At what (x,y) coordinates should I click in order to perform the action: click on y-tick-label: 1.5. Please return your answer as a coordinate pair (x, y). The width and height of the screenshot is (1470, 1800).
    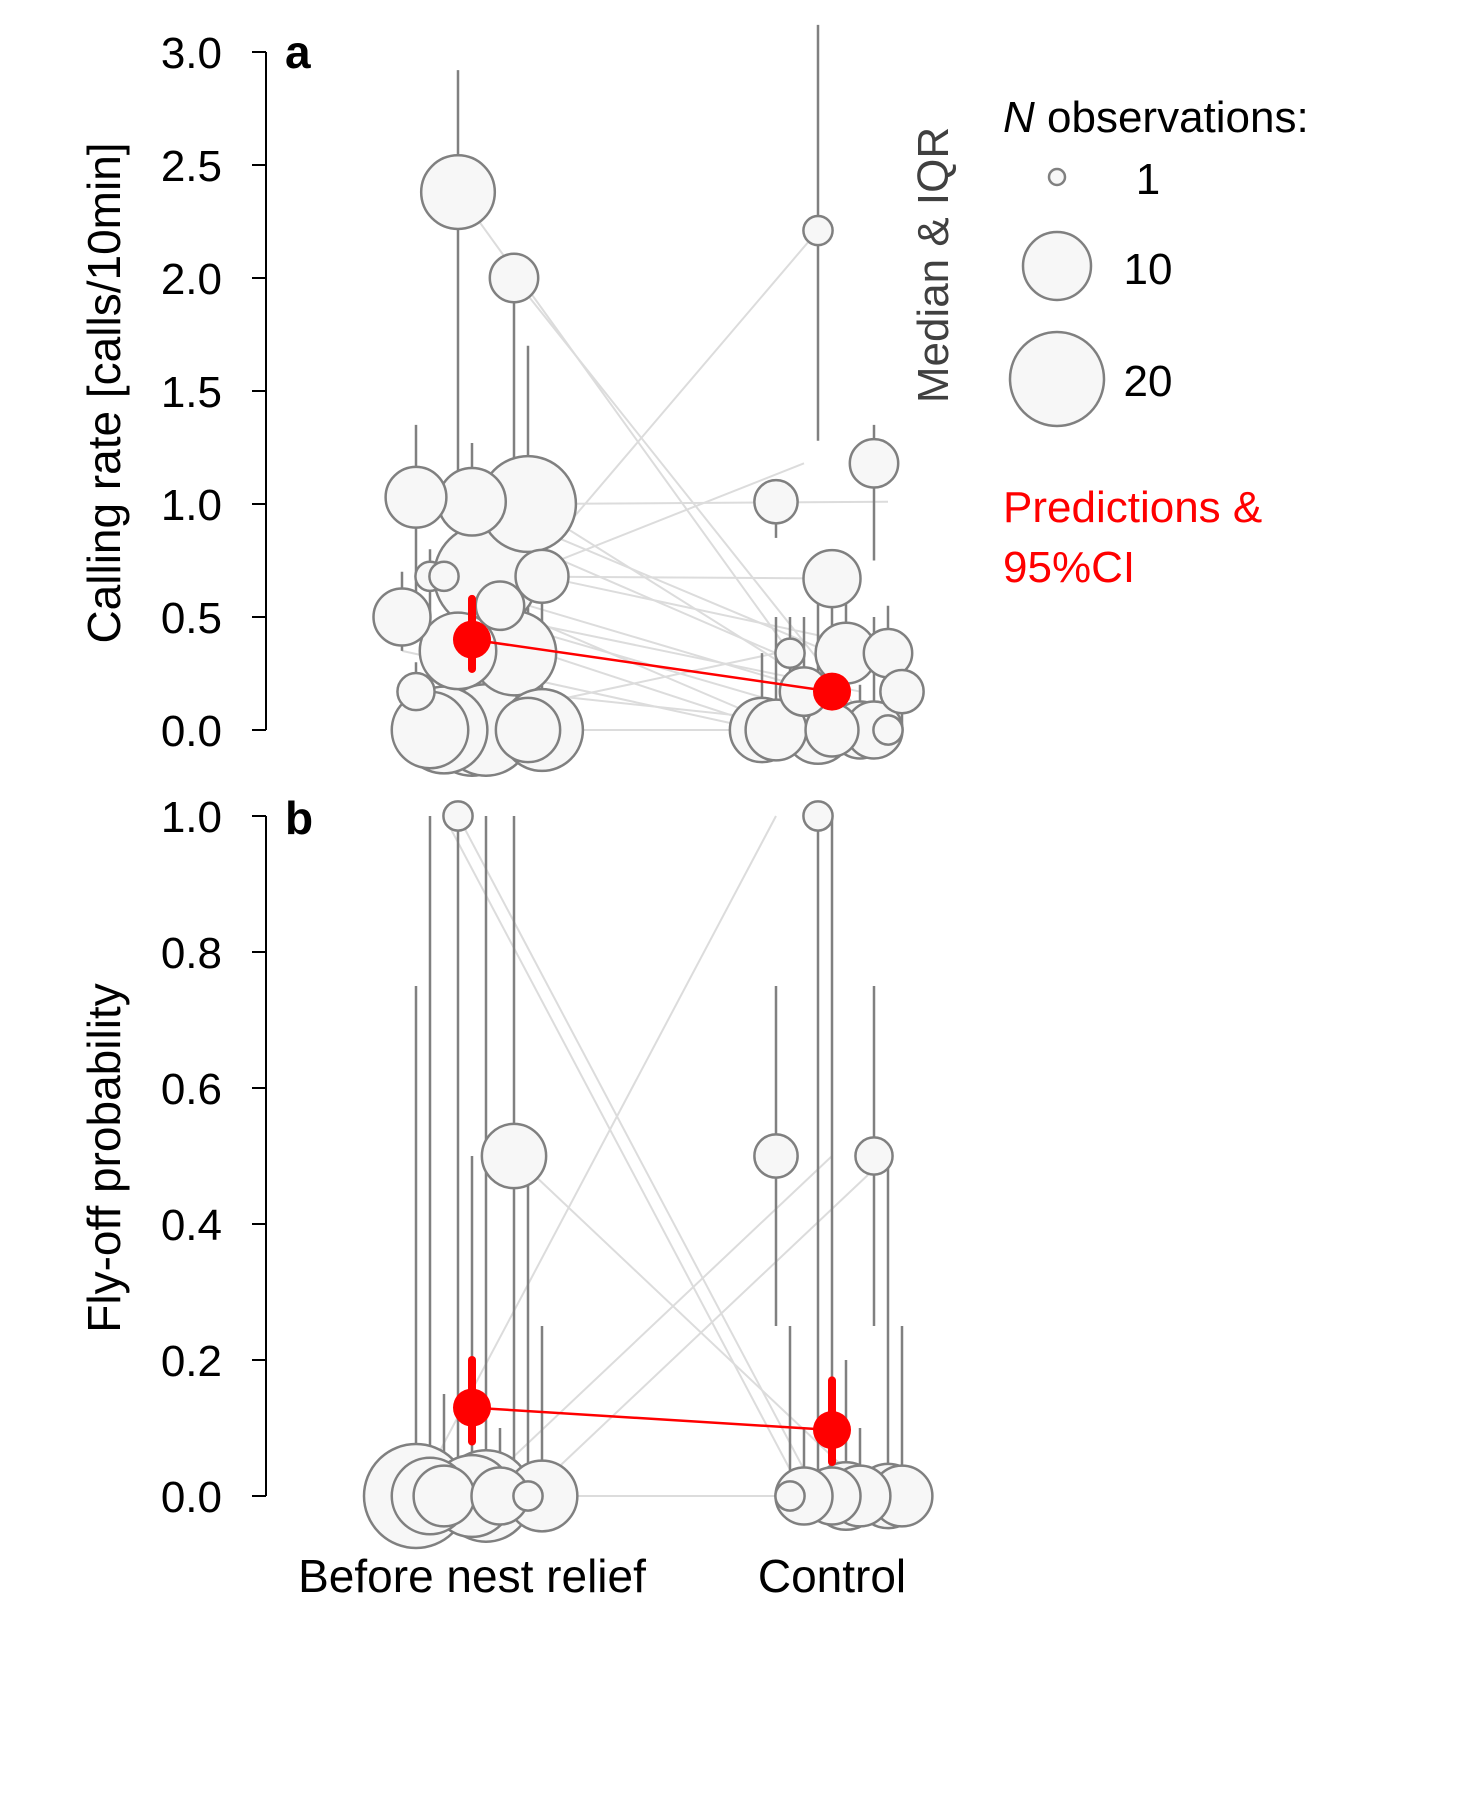
    Looking at the image, I should click on (191, 392).